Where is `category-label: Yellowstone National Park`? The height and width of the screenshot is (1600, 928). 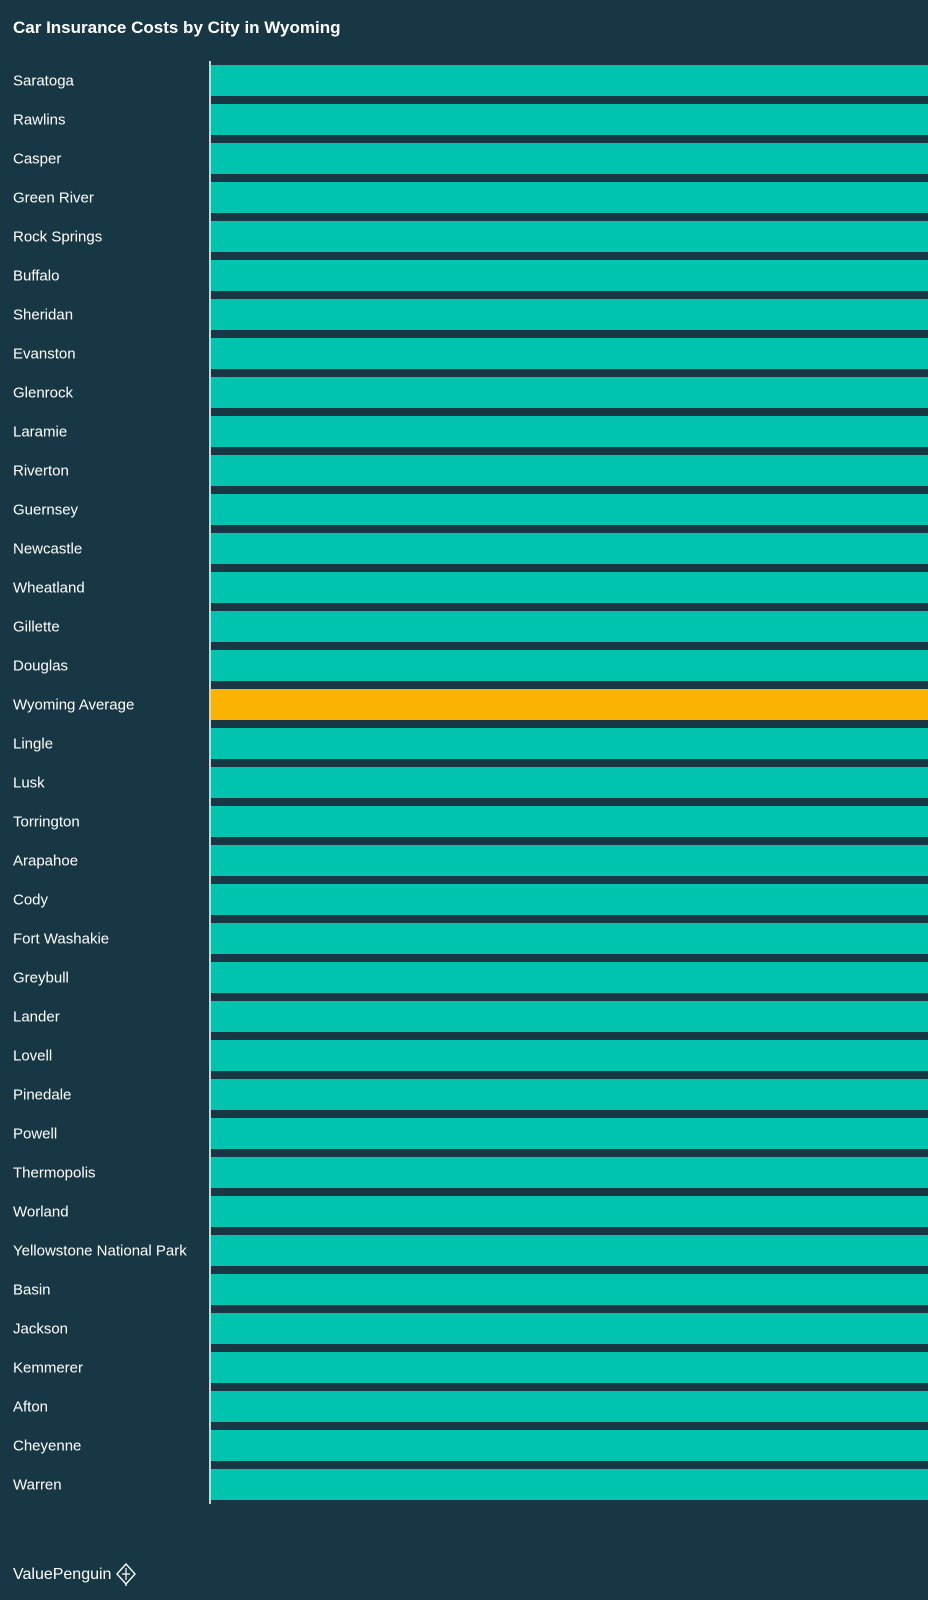 category-label: Yellowstone National Park is located at coordinates (100, 1251).